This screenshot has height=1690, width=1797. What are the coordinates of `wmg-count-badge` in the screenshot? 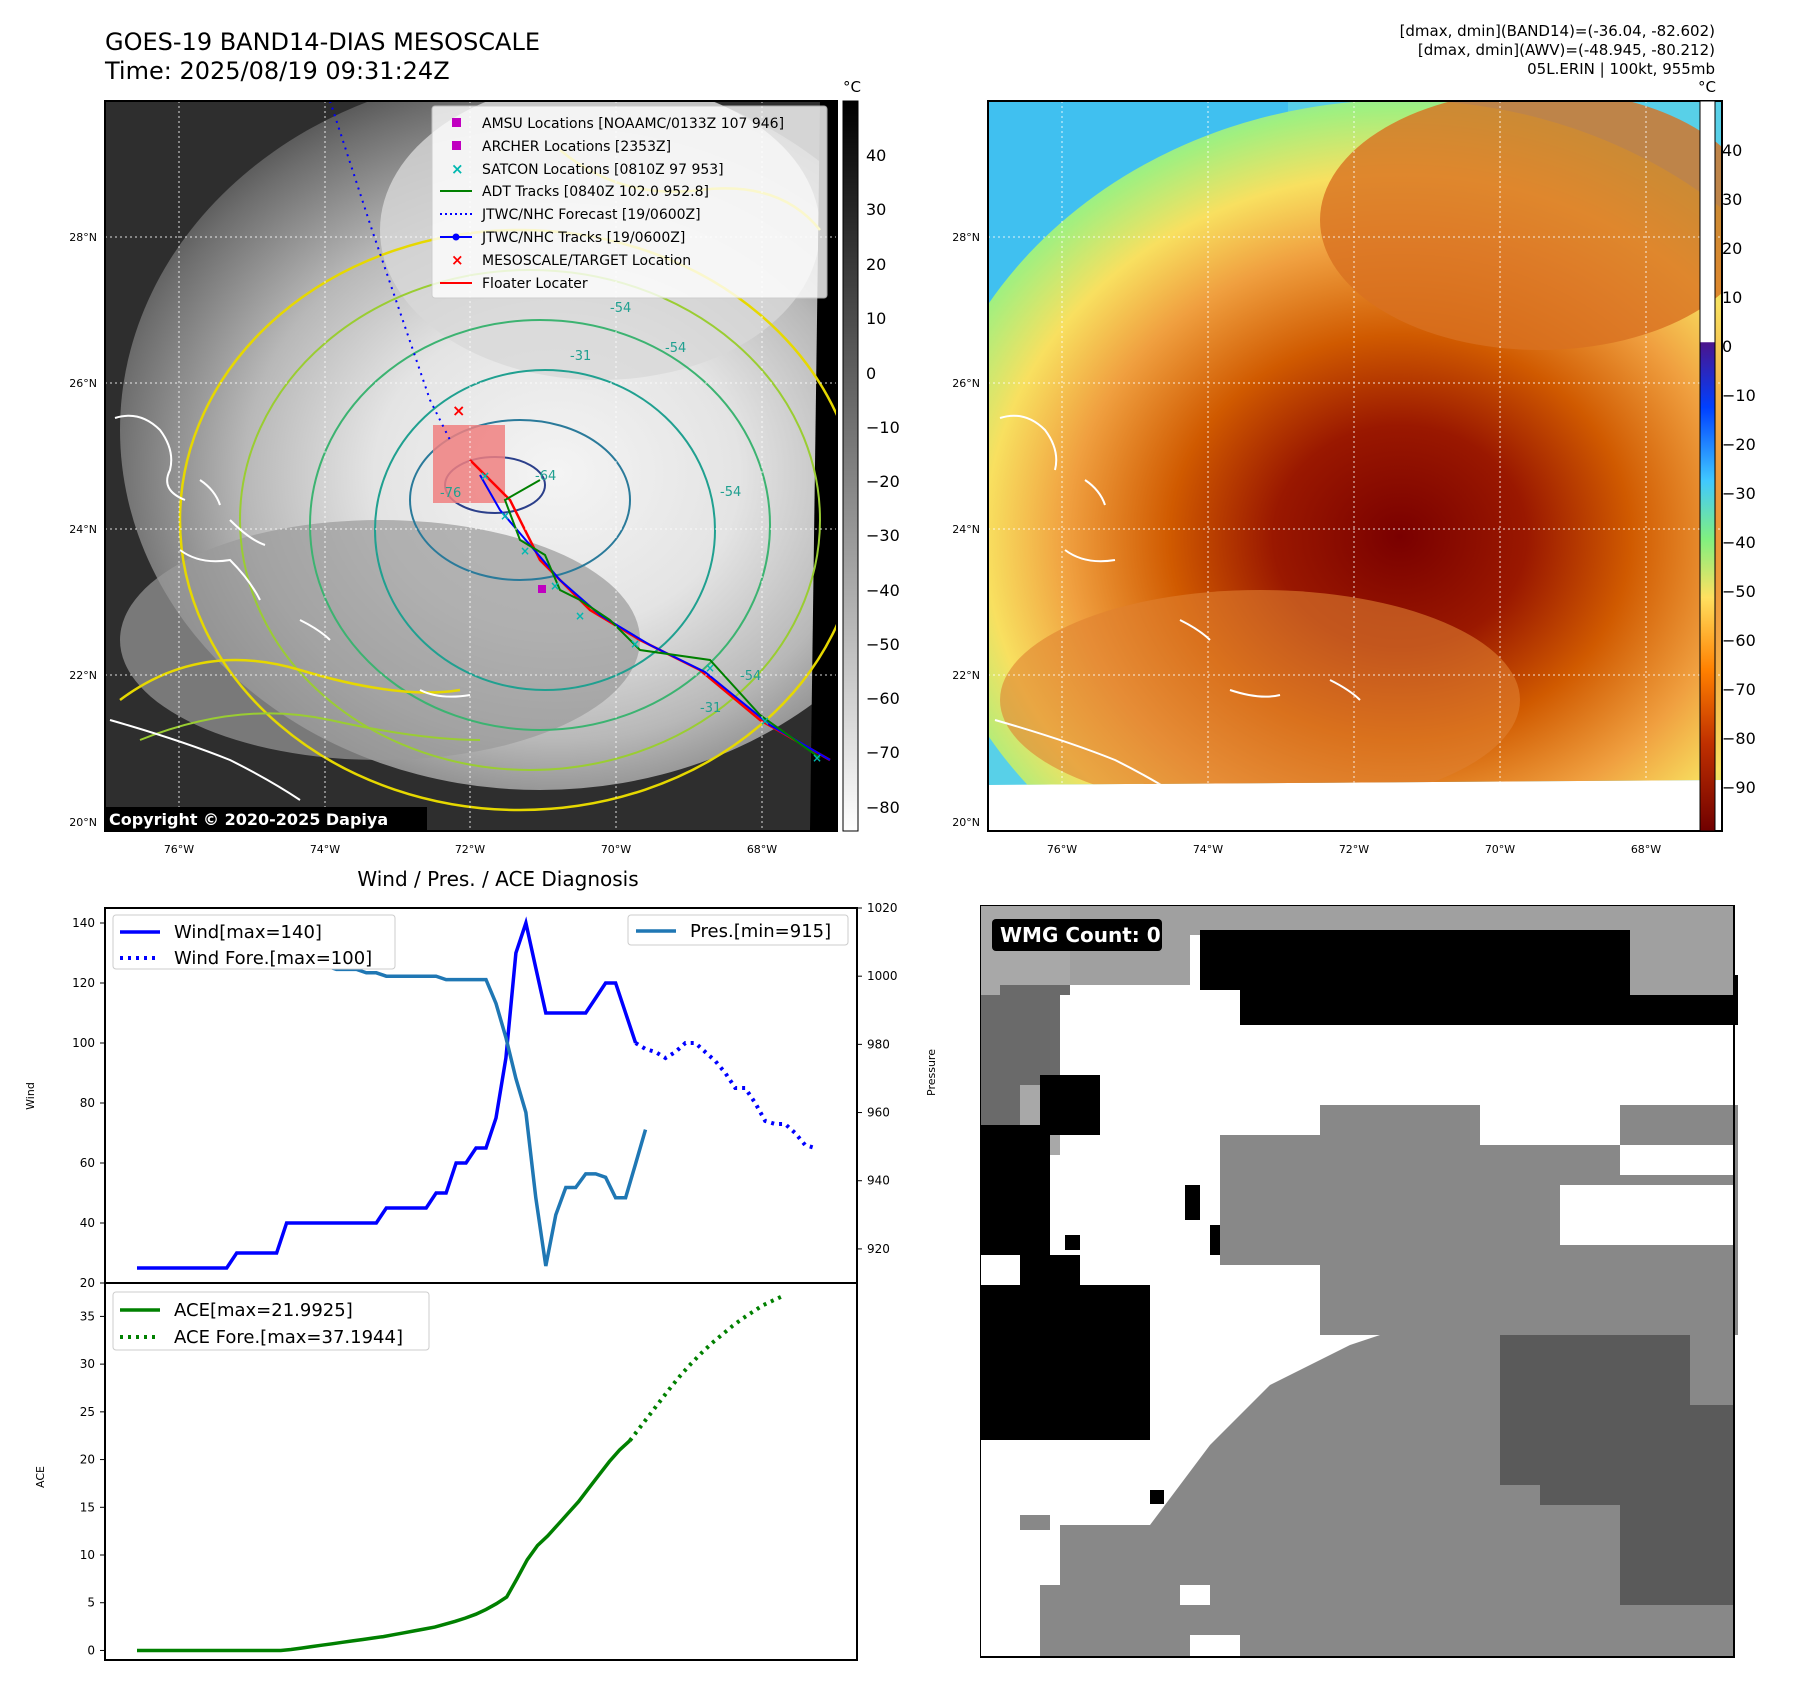 It's located at (1077, 935).